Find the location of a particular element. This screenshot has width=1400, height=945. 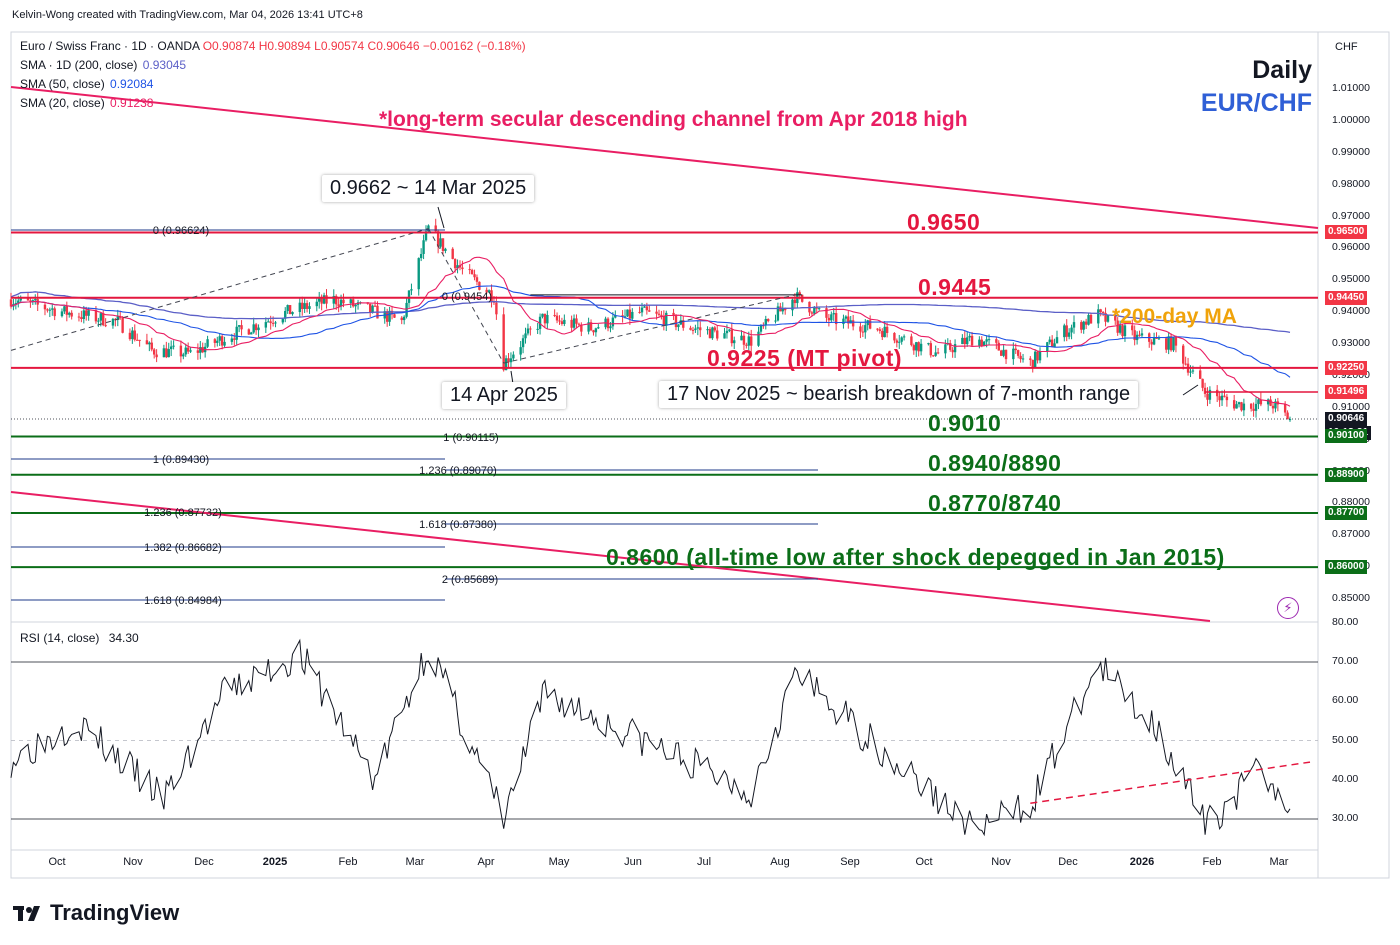

symbol-name: Euro / Swiss Franc · 1D · OANDA is located at coordinates (110, 46).